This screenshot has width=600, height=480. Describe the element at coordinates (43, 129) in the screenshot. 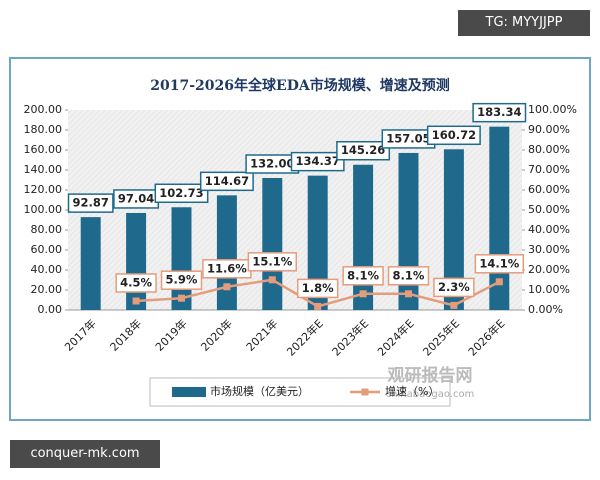

I see `y-tick-label: 180.00` at that location.